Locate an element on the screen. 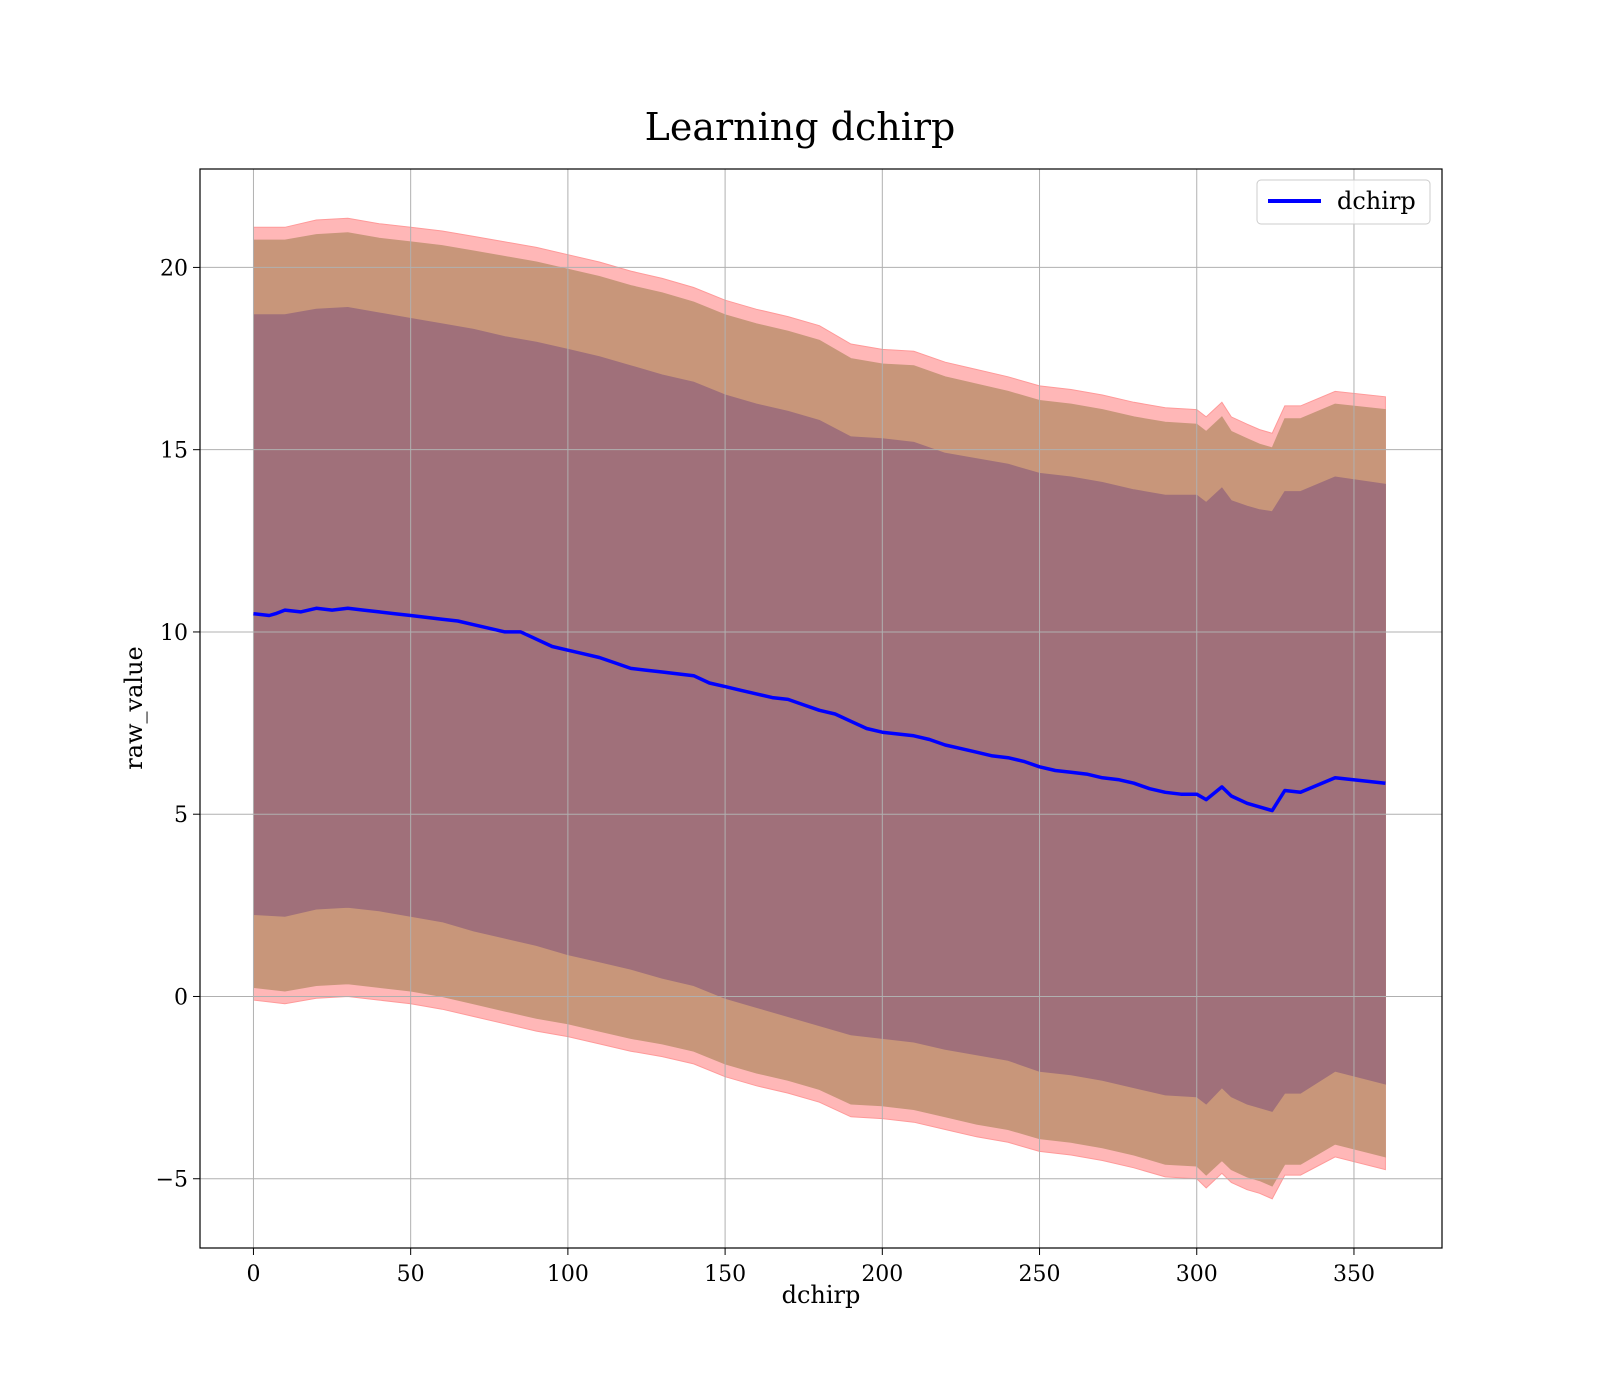  x-axis-ticks: 0 50 100 150 200 250 300 350 is located at coordinates (810, 1267).